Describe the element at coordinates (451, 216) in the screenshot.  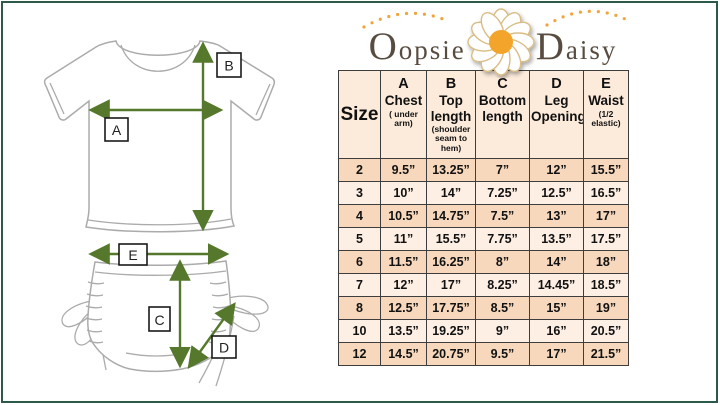
I see `measurement-cell: 14.75”` at that location.